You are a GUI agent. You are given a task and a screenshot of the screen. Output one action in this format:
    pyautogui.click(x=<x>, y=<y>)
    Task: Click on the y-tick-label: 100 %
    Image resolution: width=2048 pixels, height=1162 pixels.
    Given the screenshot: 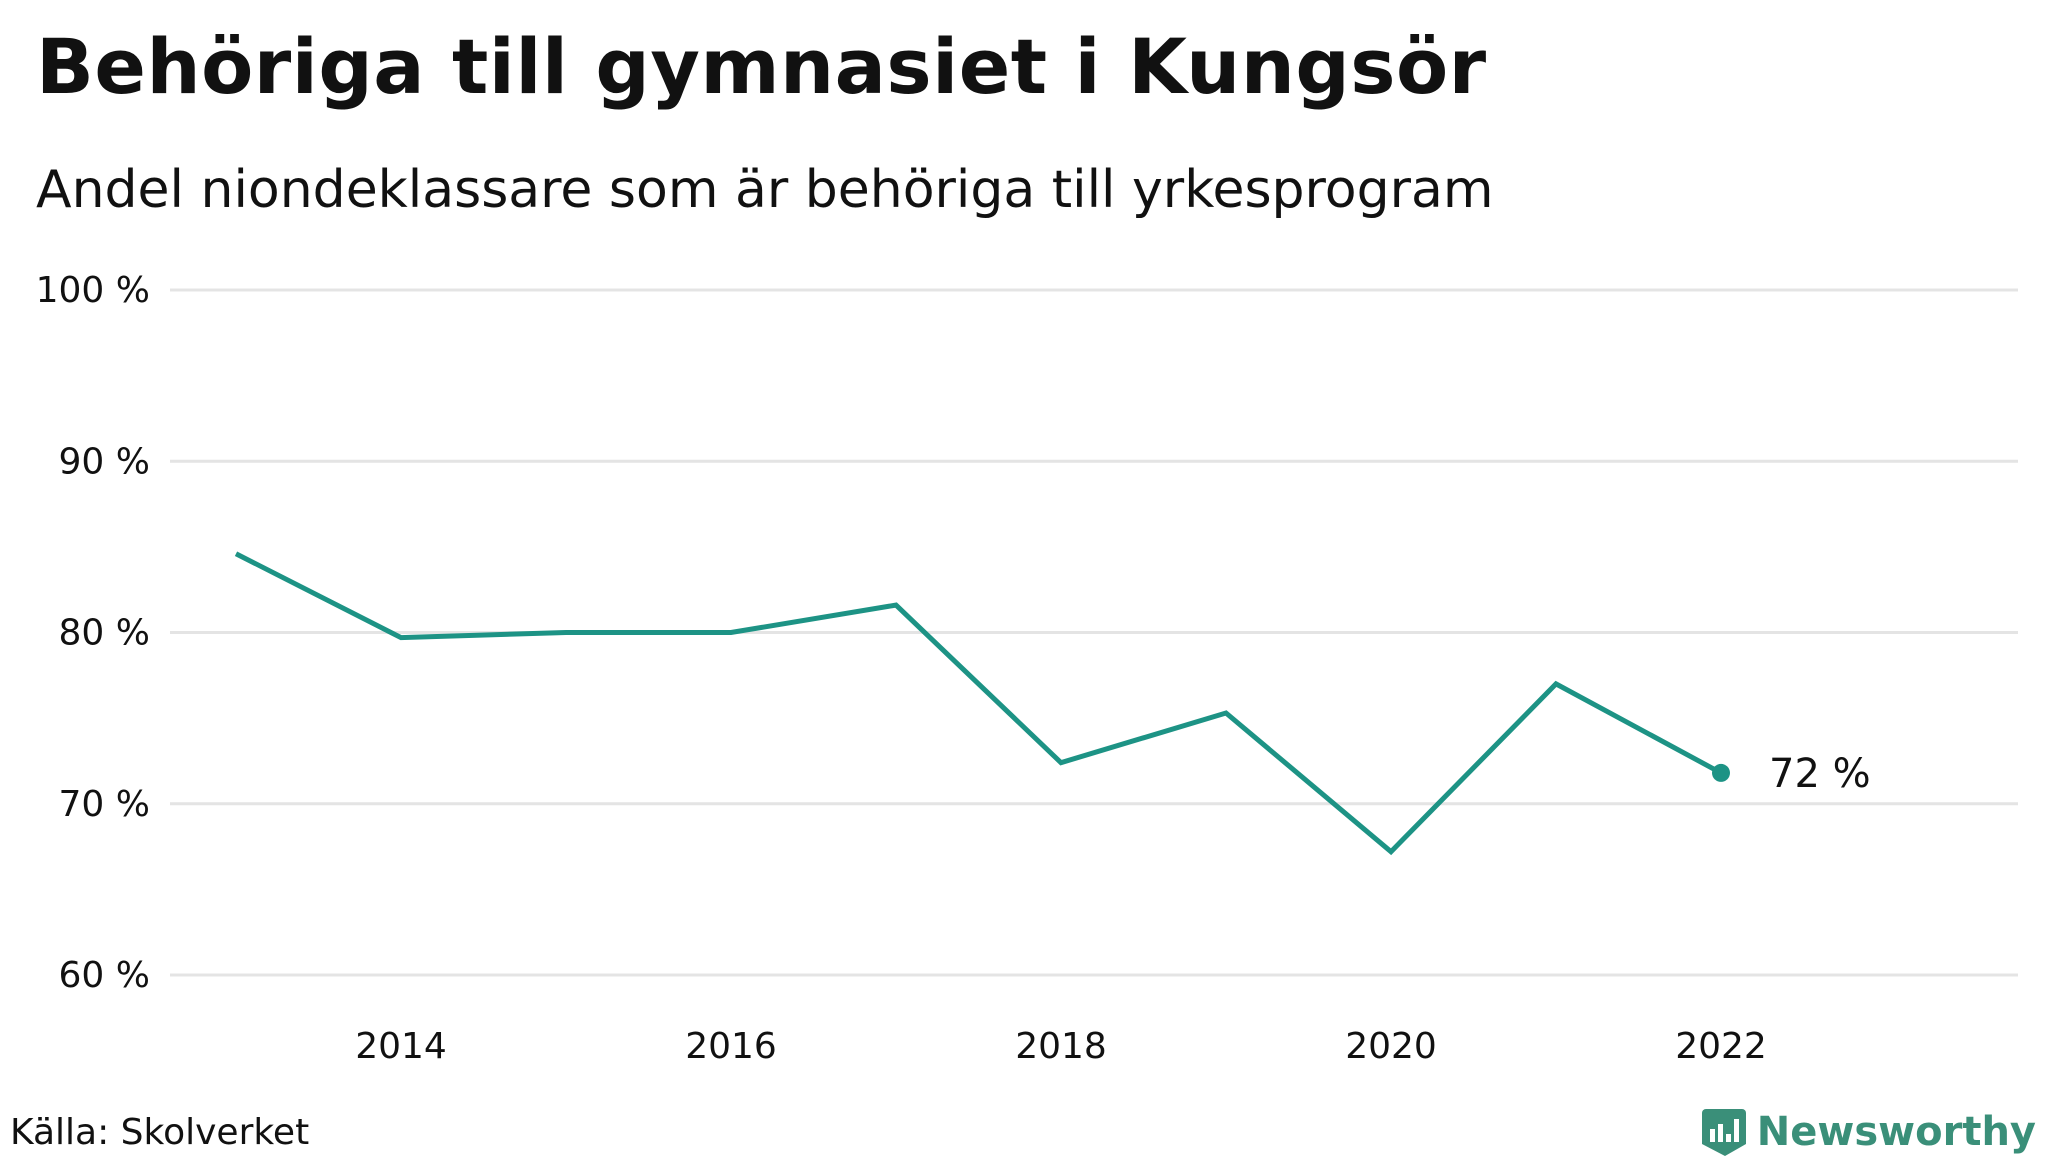 What is the action you would take?
    pyautogui.click(x=93, y=290)
    